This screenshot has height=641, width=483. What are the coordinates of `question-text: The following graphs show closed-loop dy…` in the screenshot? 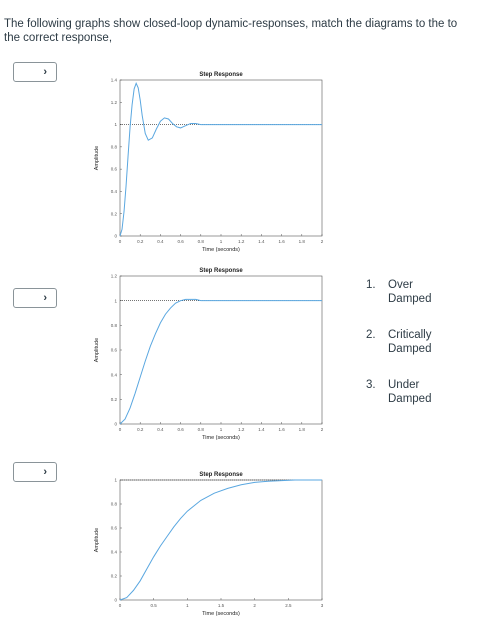 It's located at (231, 30).